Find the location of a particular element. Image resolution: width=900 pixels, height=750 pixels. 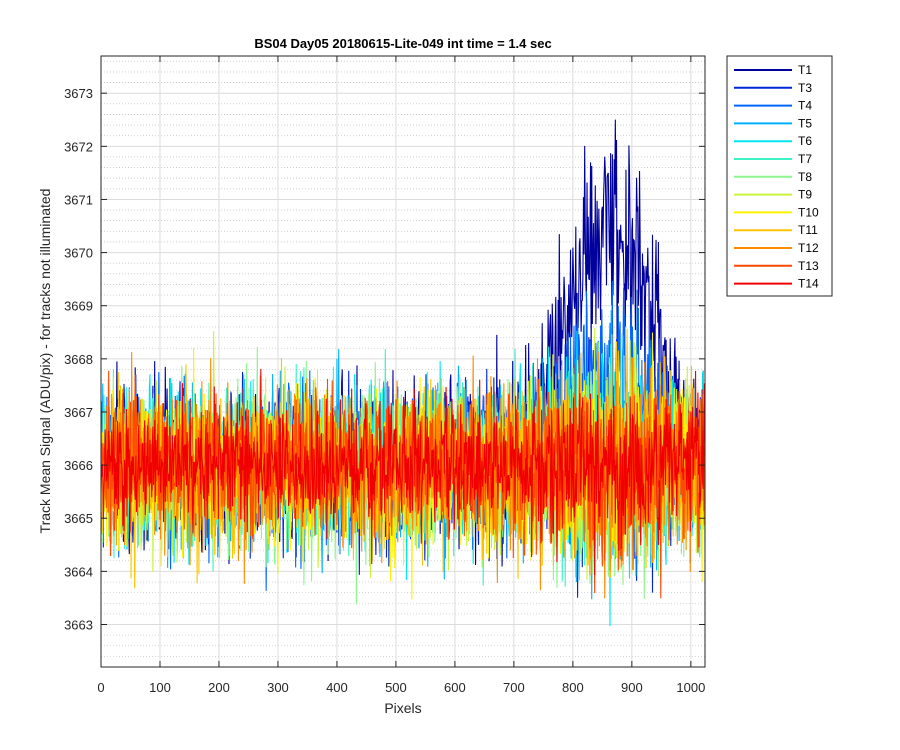

legend-label-t4: T4 is located at coordinates (805, 106).